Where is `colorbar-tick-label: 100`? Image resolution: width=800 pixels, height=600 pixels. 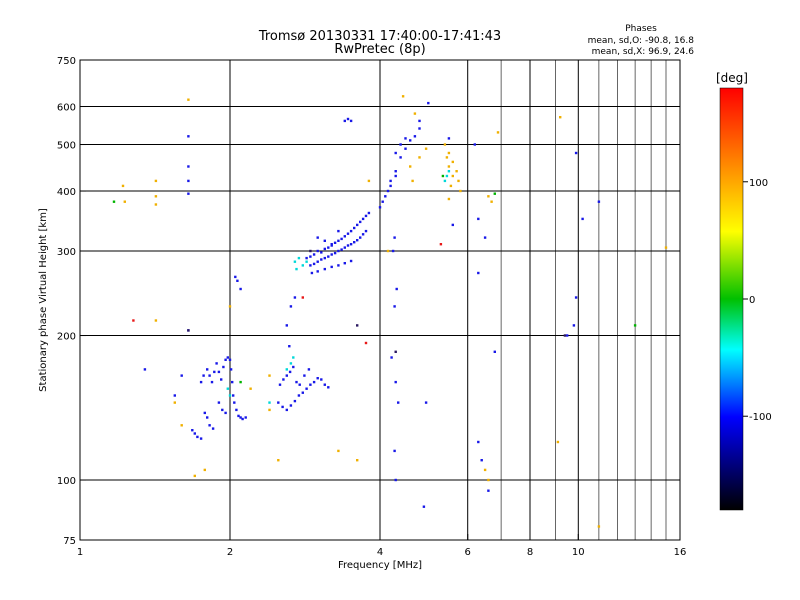
colorbar-tick-label: 100 is located at coordinates (758, 183).